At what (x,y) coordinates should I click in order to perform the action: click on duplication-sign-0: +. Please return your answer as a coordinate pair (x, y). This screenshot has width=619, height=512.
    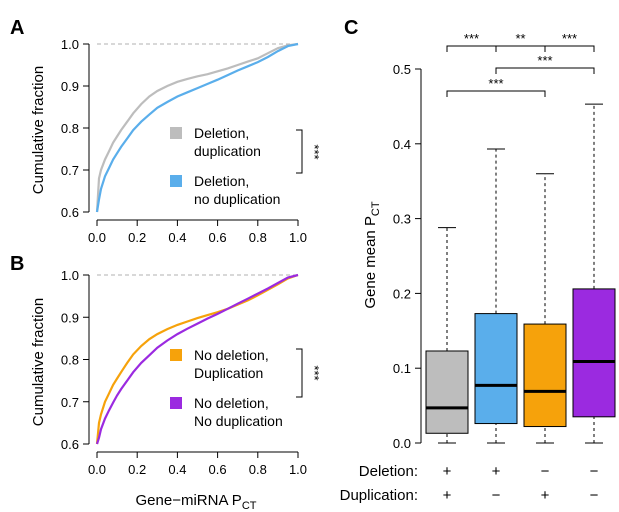
    Looking at the image, I should click on (447, 495).